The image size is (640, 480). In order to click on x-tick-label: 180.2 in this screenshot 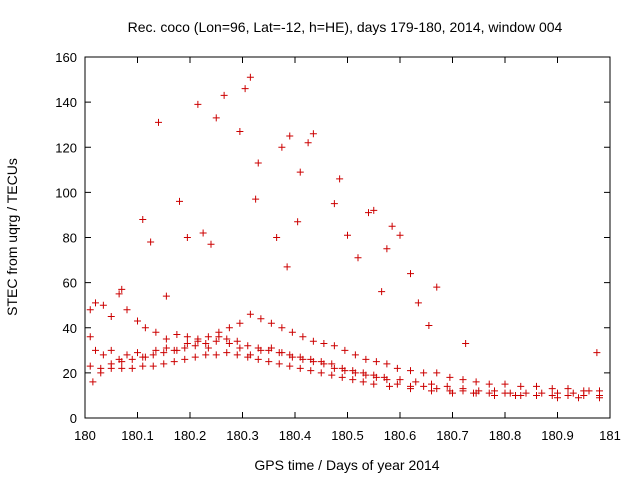, I will do `click(190, 435)`.